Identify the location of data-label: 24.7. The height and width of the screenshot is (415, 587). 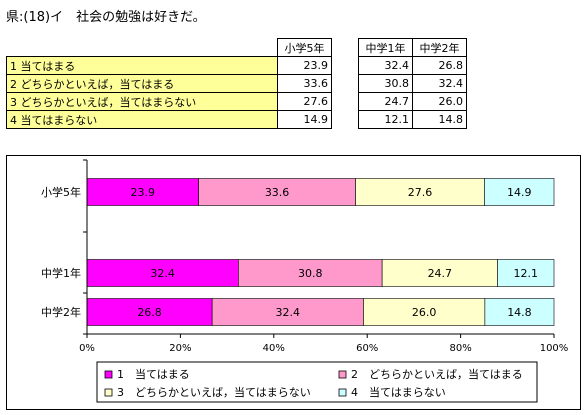
(440, 273).